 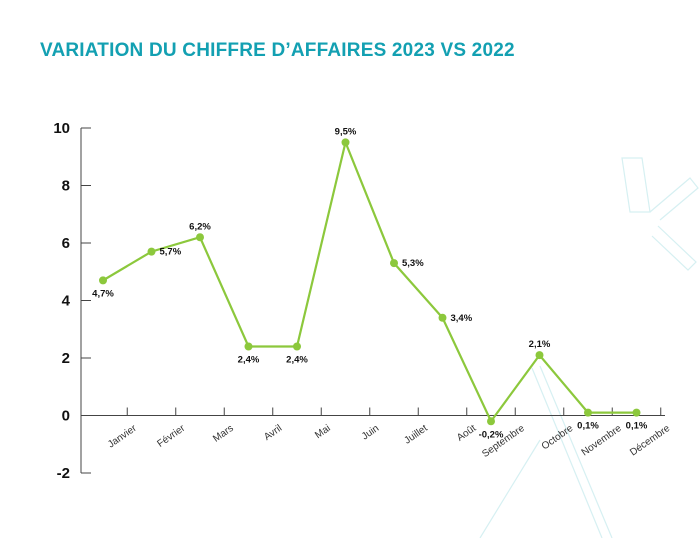 What do you see at coordinates (171, 252) in the screenshot?
I see `data-label: 5,7%` at bounding box center [171, 252].